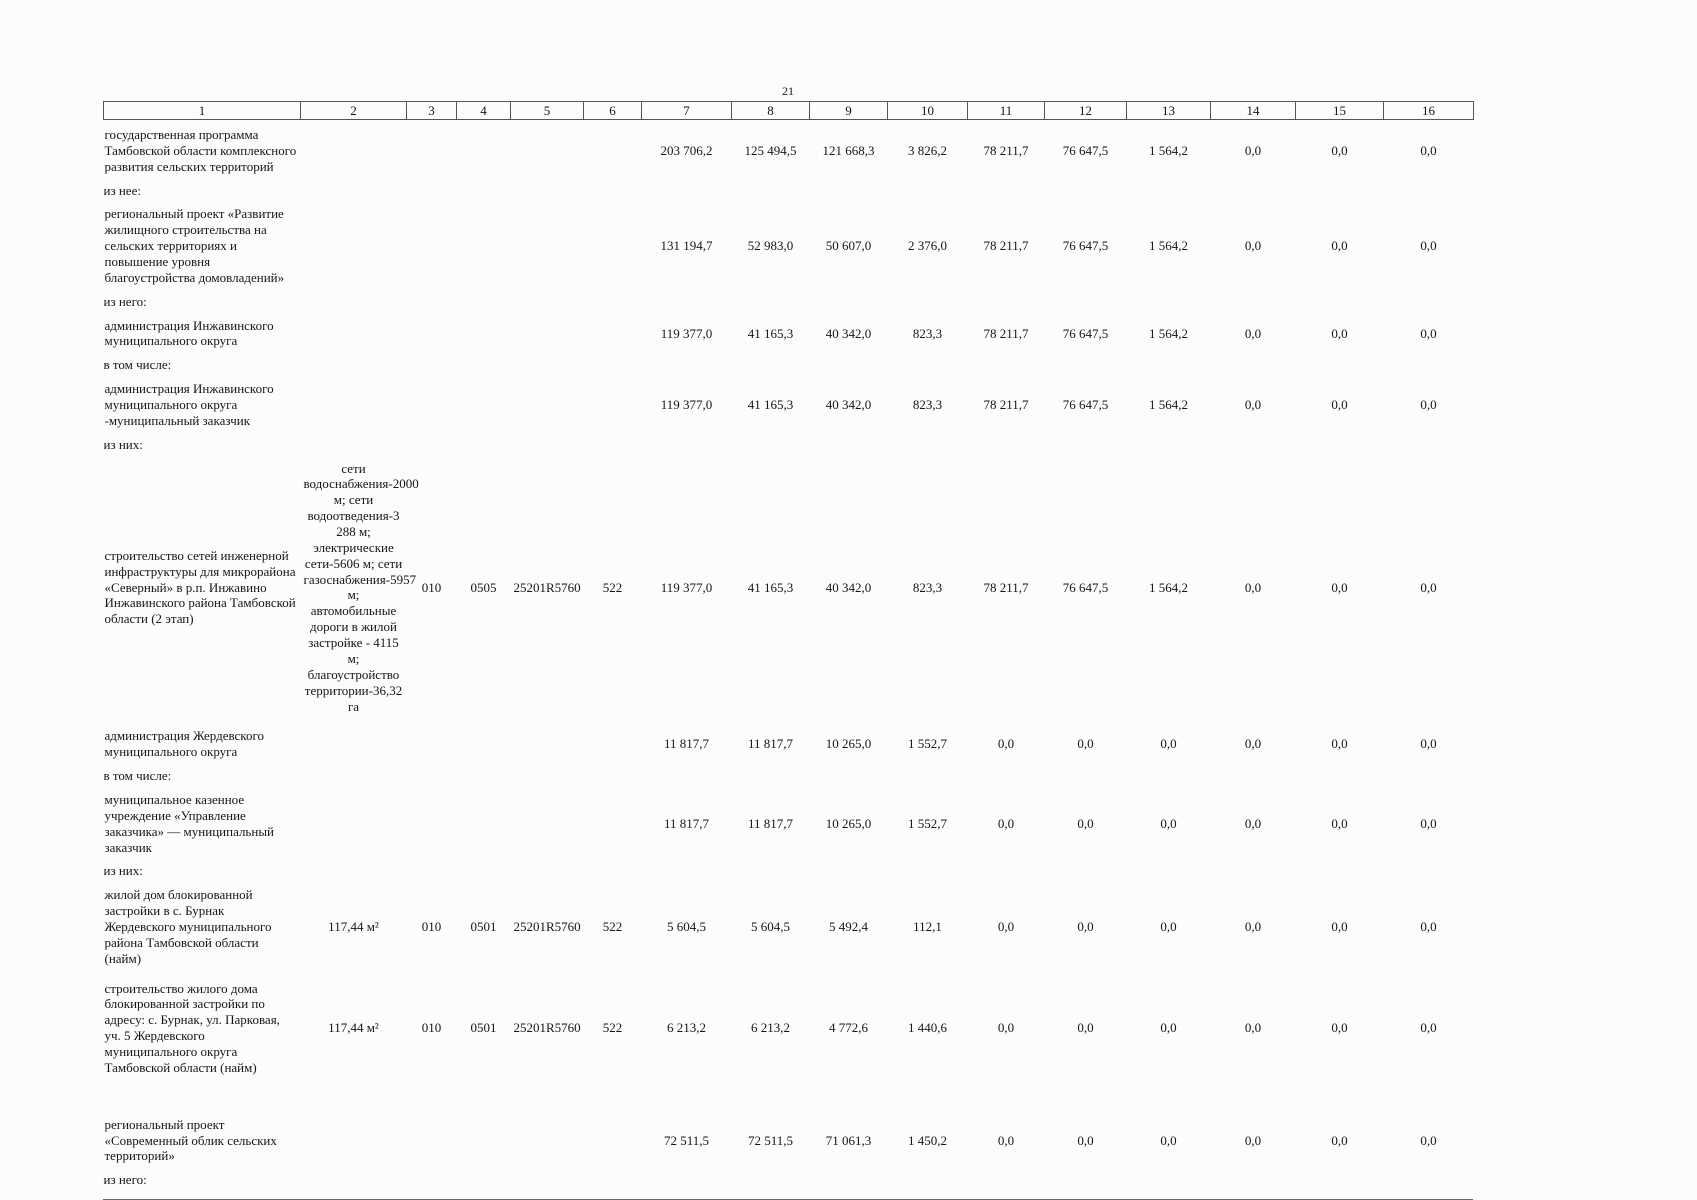 Image resolution: width=1697 pixels, height=1200 pixels. I want to click on header-col-5: 5, so click(547, 110).